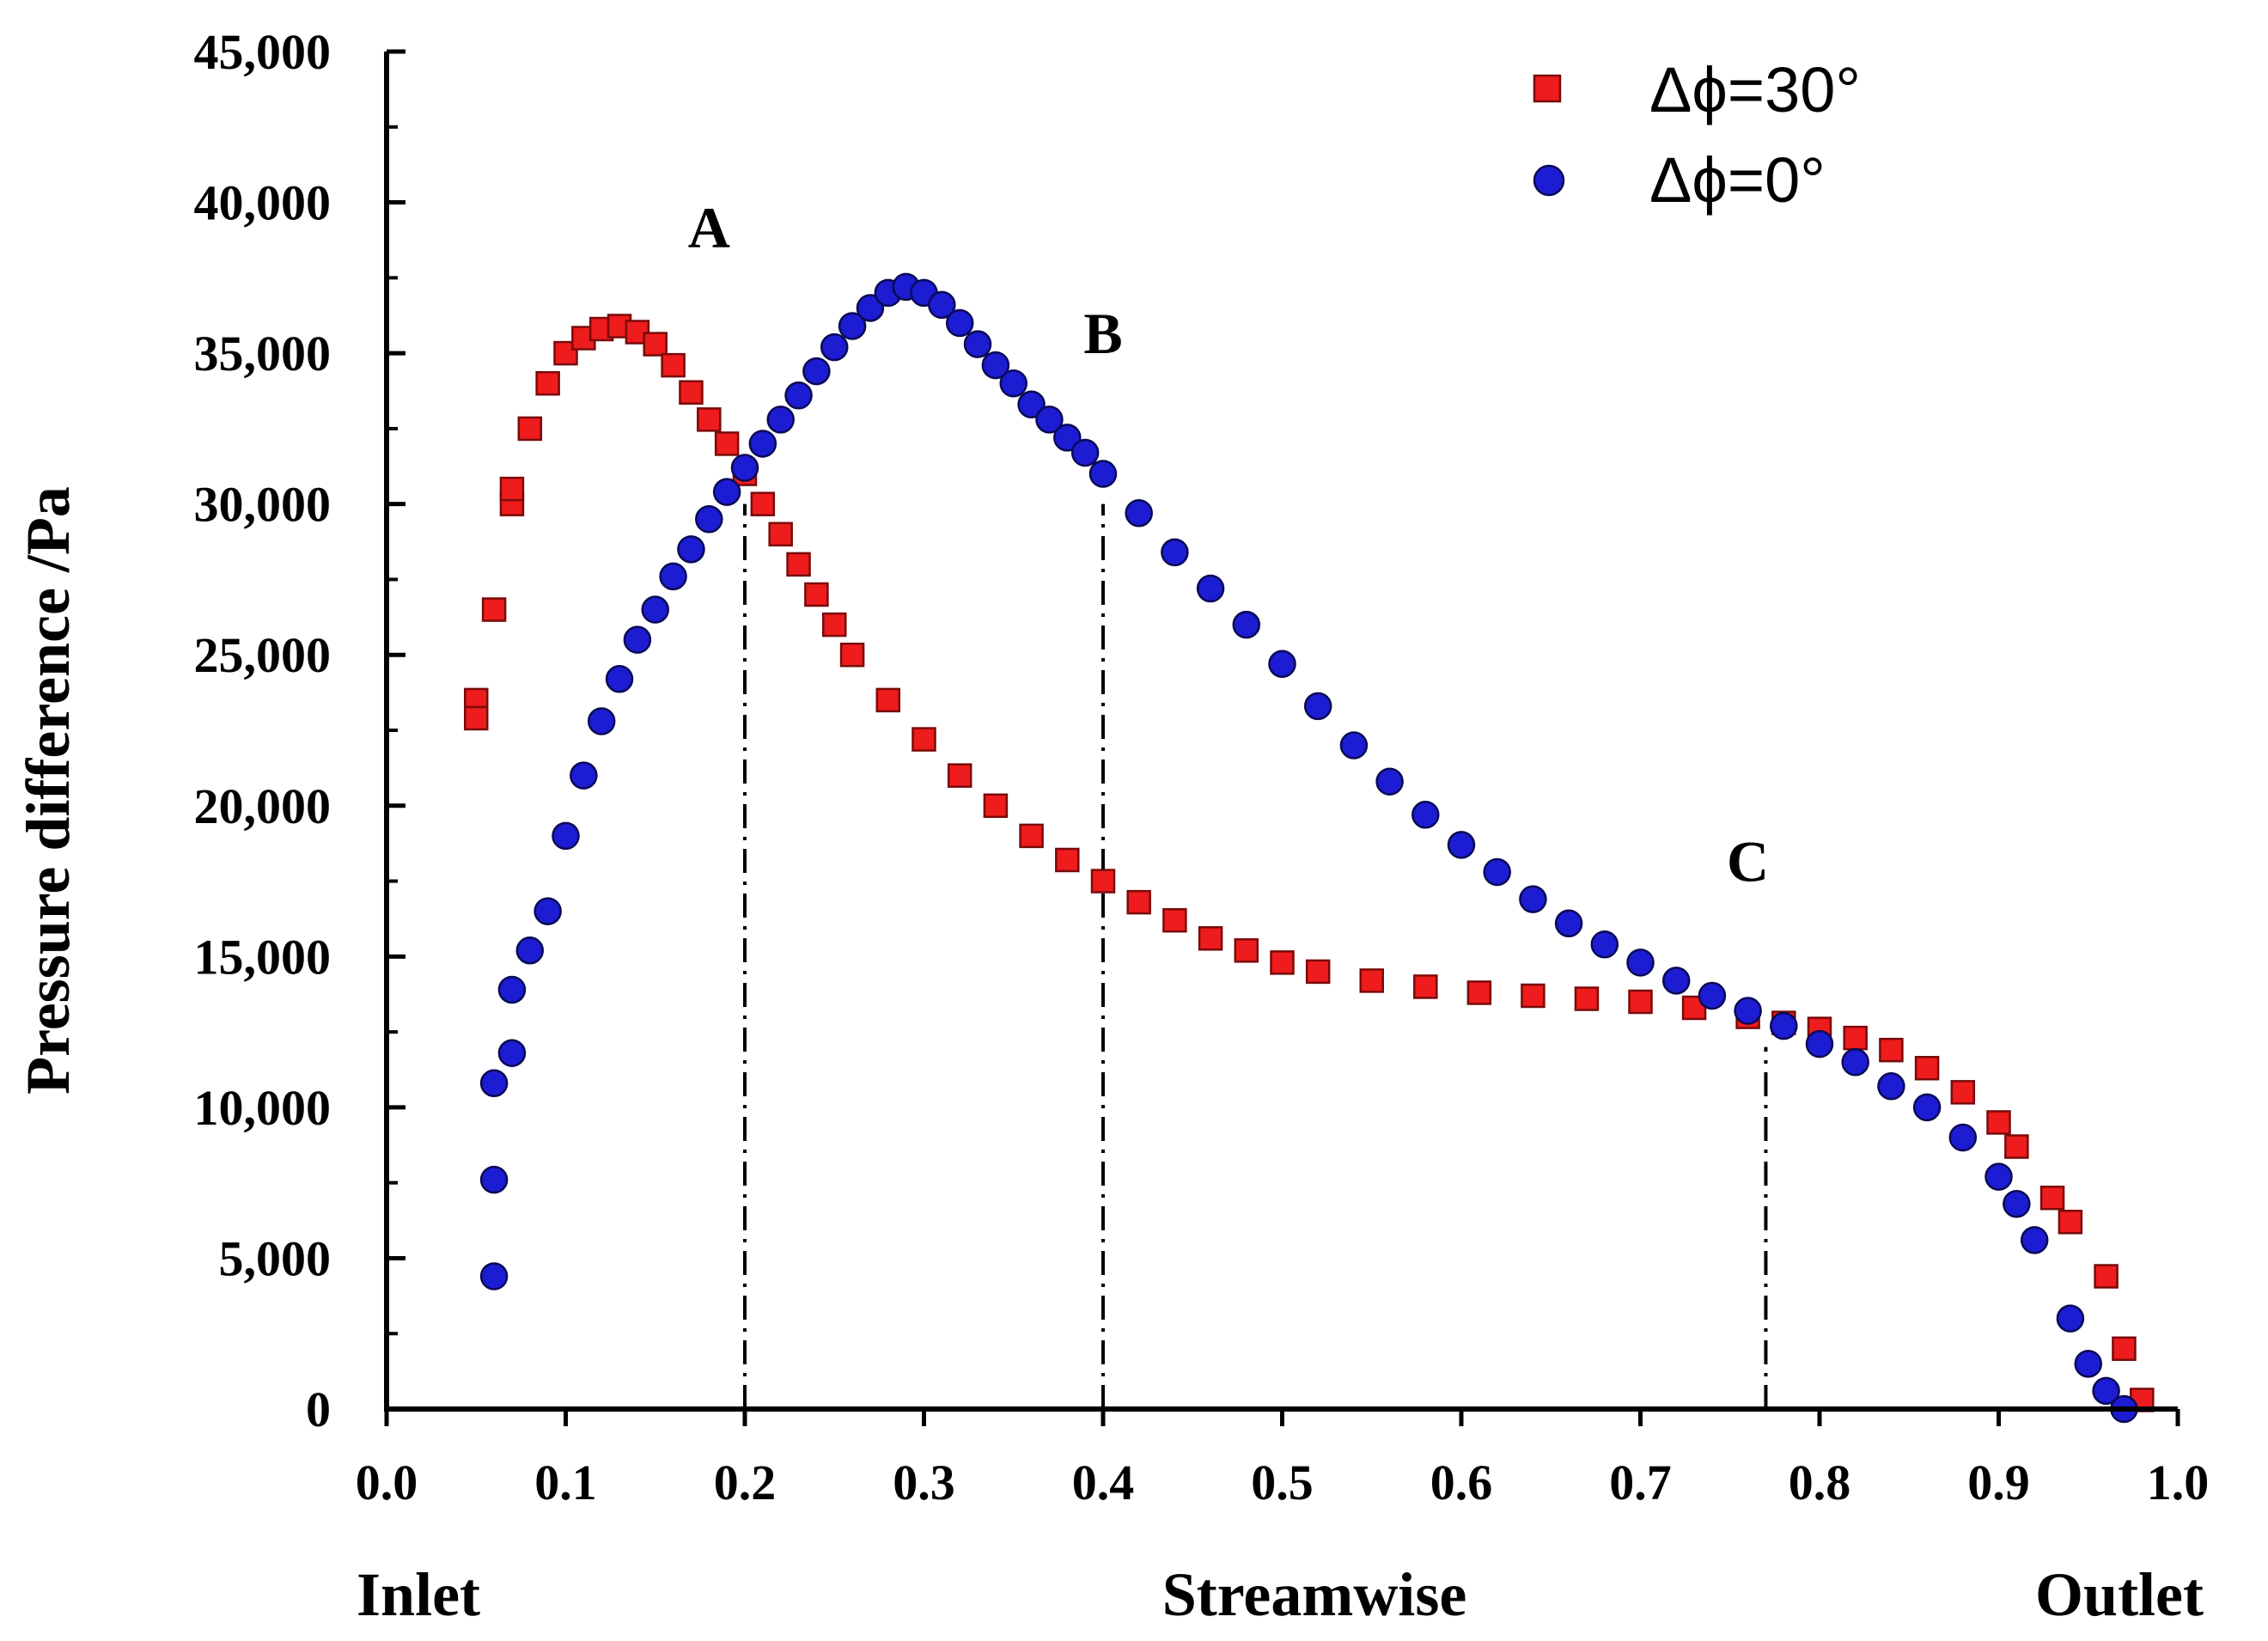  I want to click on inlet-label: Inlet, so click(418, 1594).